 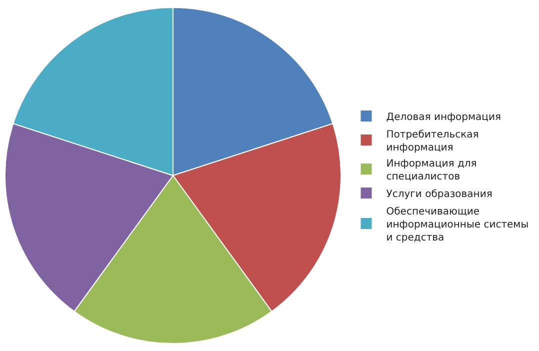 What do you see at coordinates (431, 170) in the screenshot?
I see `legend-label: Информация для специалистов` at bounding box center [431, 170].